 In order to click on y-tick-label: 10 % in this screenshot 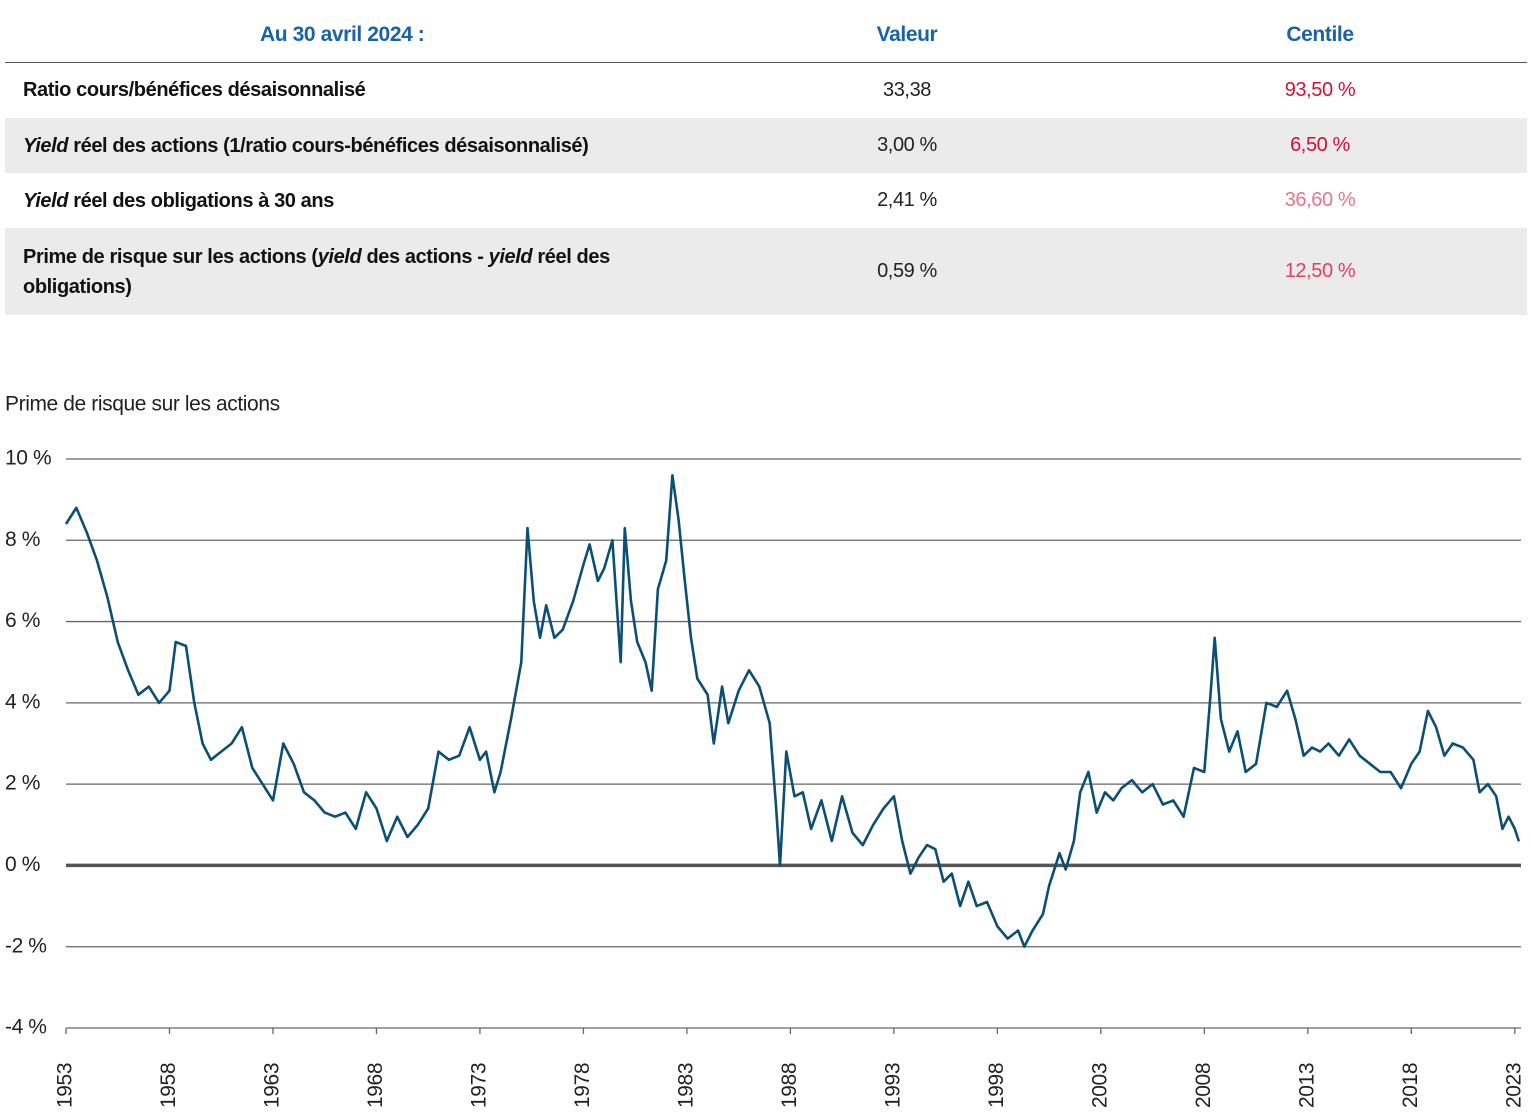, I will do `click(28, 458)`.